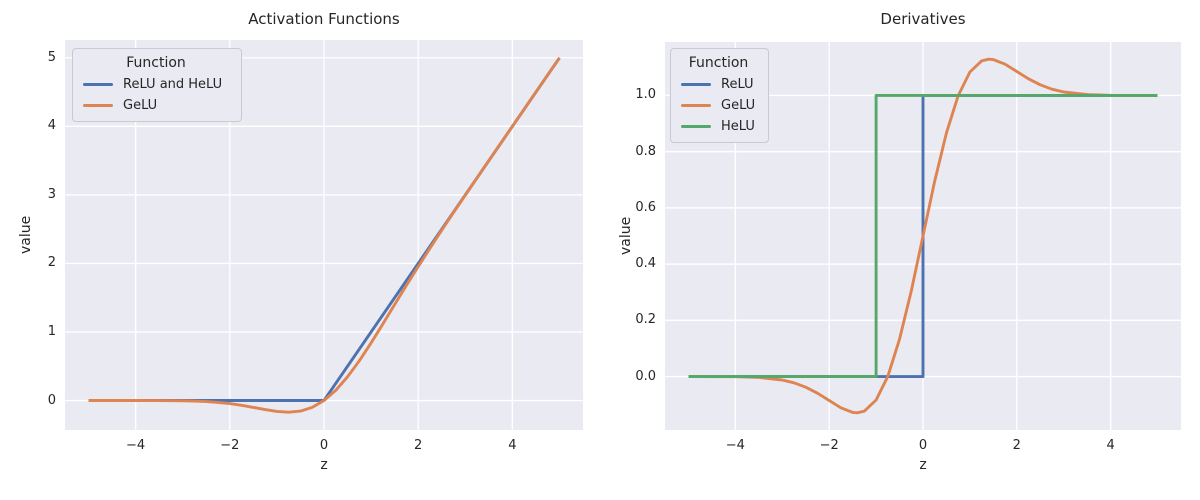 The image size is (1200, 500). I want to click on legend-entry: ReLU and HeLU, so click(156, 84).